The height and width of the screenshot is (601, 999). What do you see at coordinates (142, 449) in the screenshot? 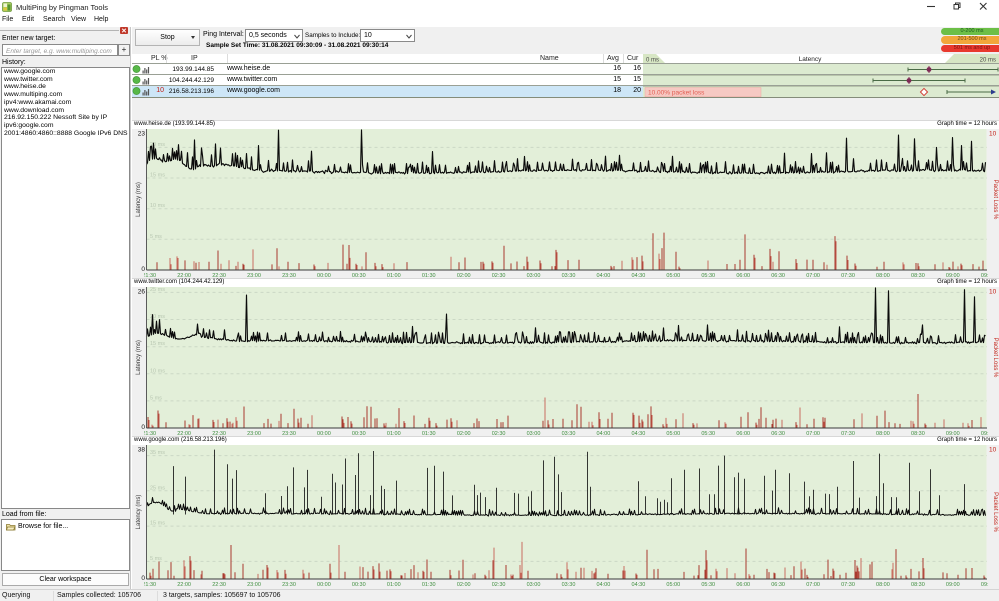
I see `svg-text: 38` at bounding box center [142, 449].